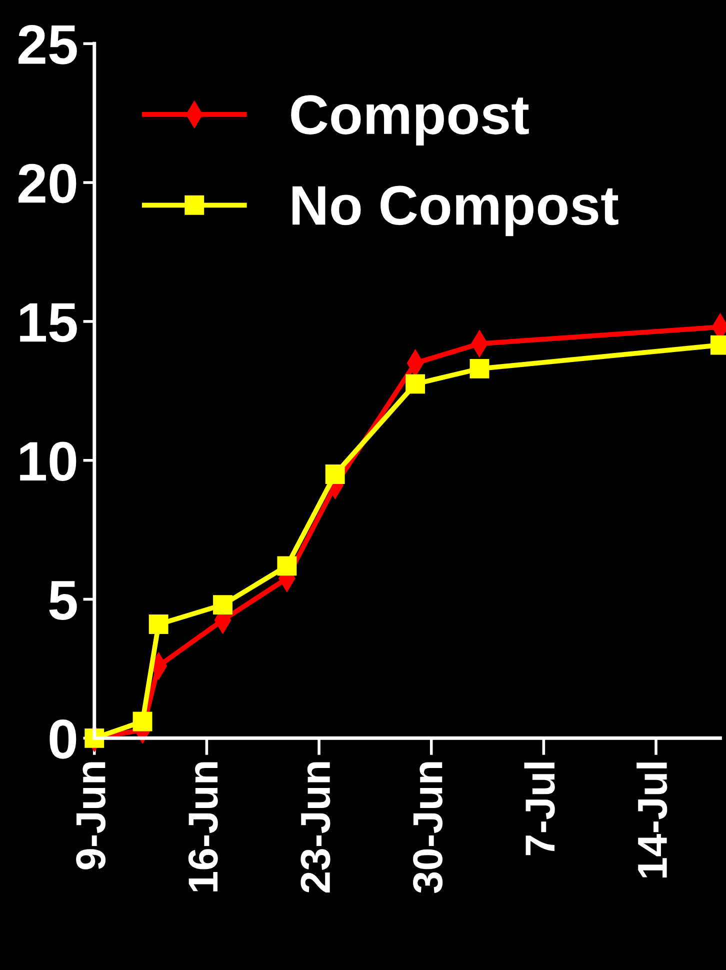 The height and width of the screenshot is (970, 726). Describe the element at coordinates (63, 600) in the screenshot. I see `y-tick-label: 5` at that location.